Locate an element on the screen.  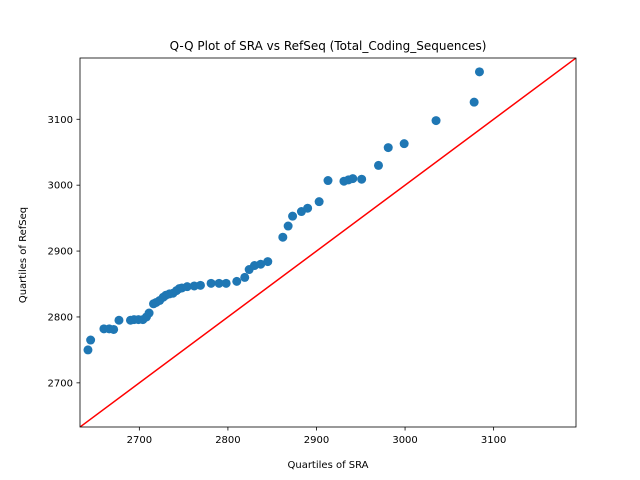
y-tick-label: 2900 is located at coordinates (60, 252).